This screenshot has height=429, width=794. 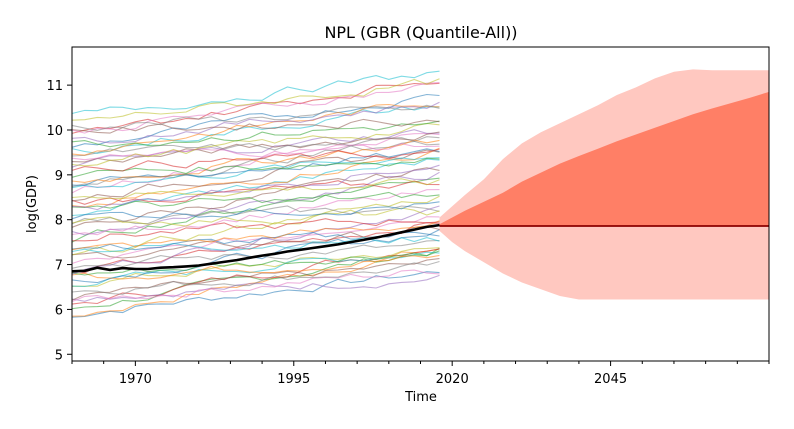 I want to click on x-axis: 1970 1995 2020 2045, so click(x=420, y=374).